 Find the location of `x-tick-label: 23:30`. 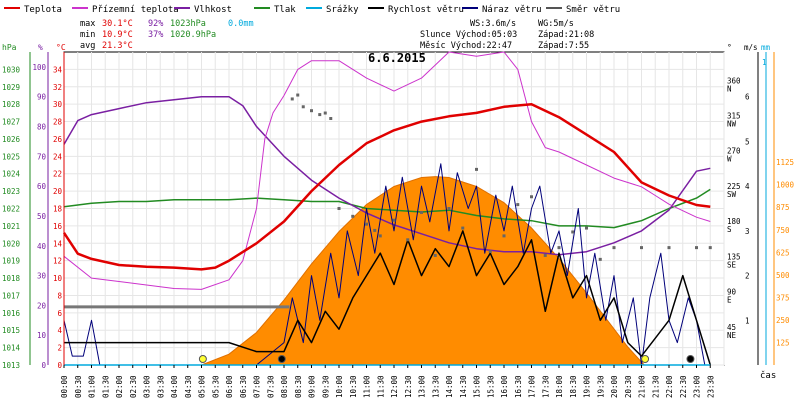

x-tick-label: 23:30 is located at coordinates (710, 386).